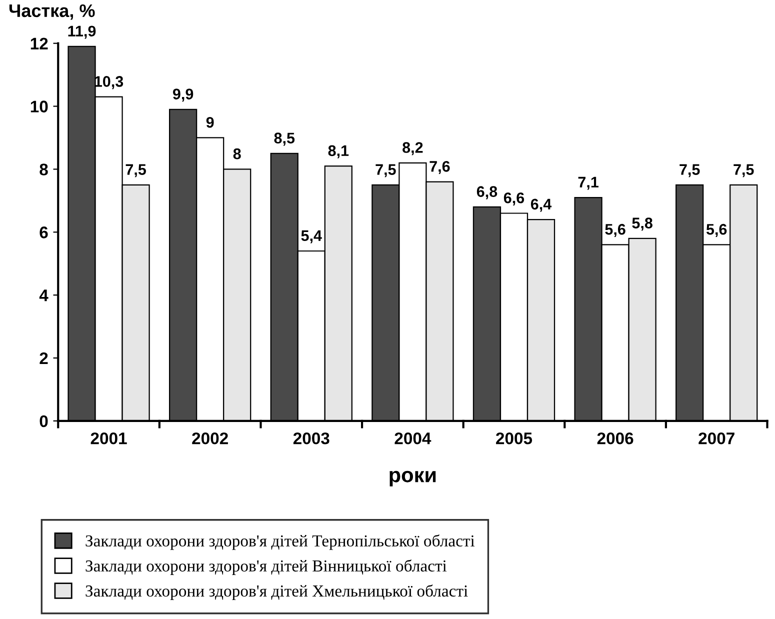 The height and width of the screenshot is (619, 775). Describe the element at coordinates (412, 149) in the screenshot. I see `data-label: 8,2` at that location.